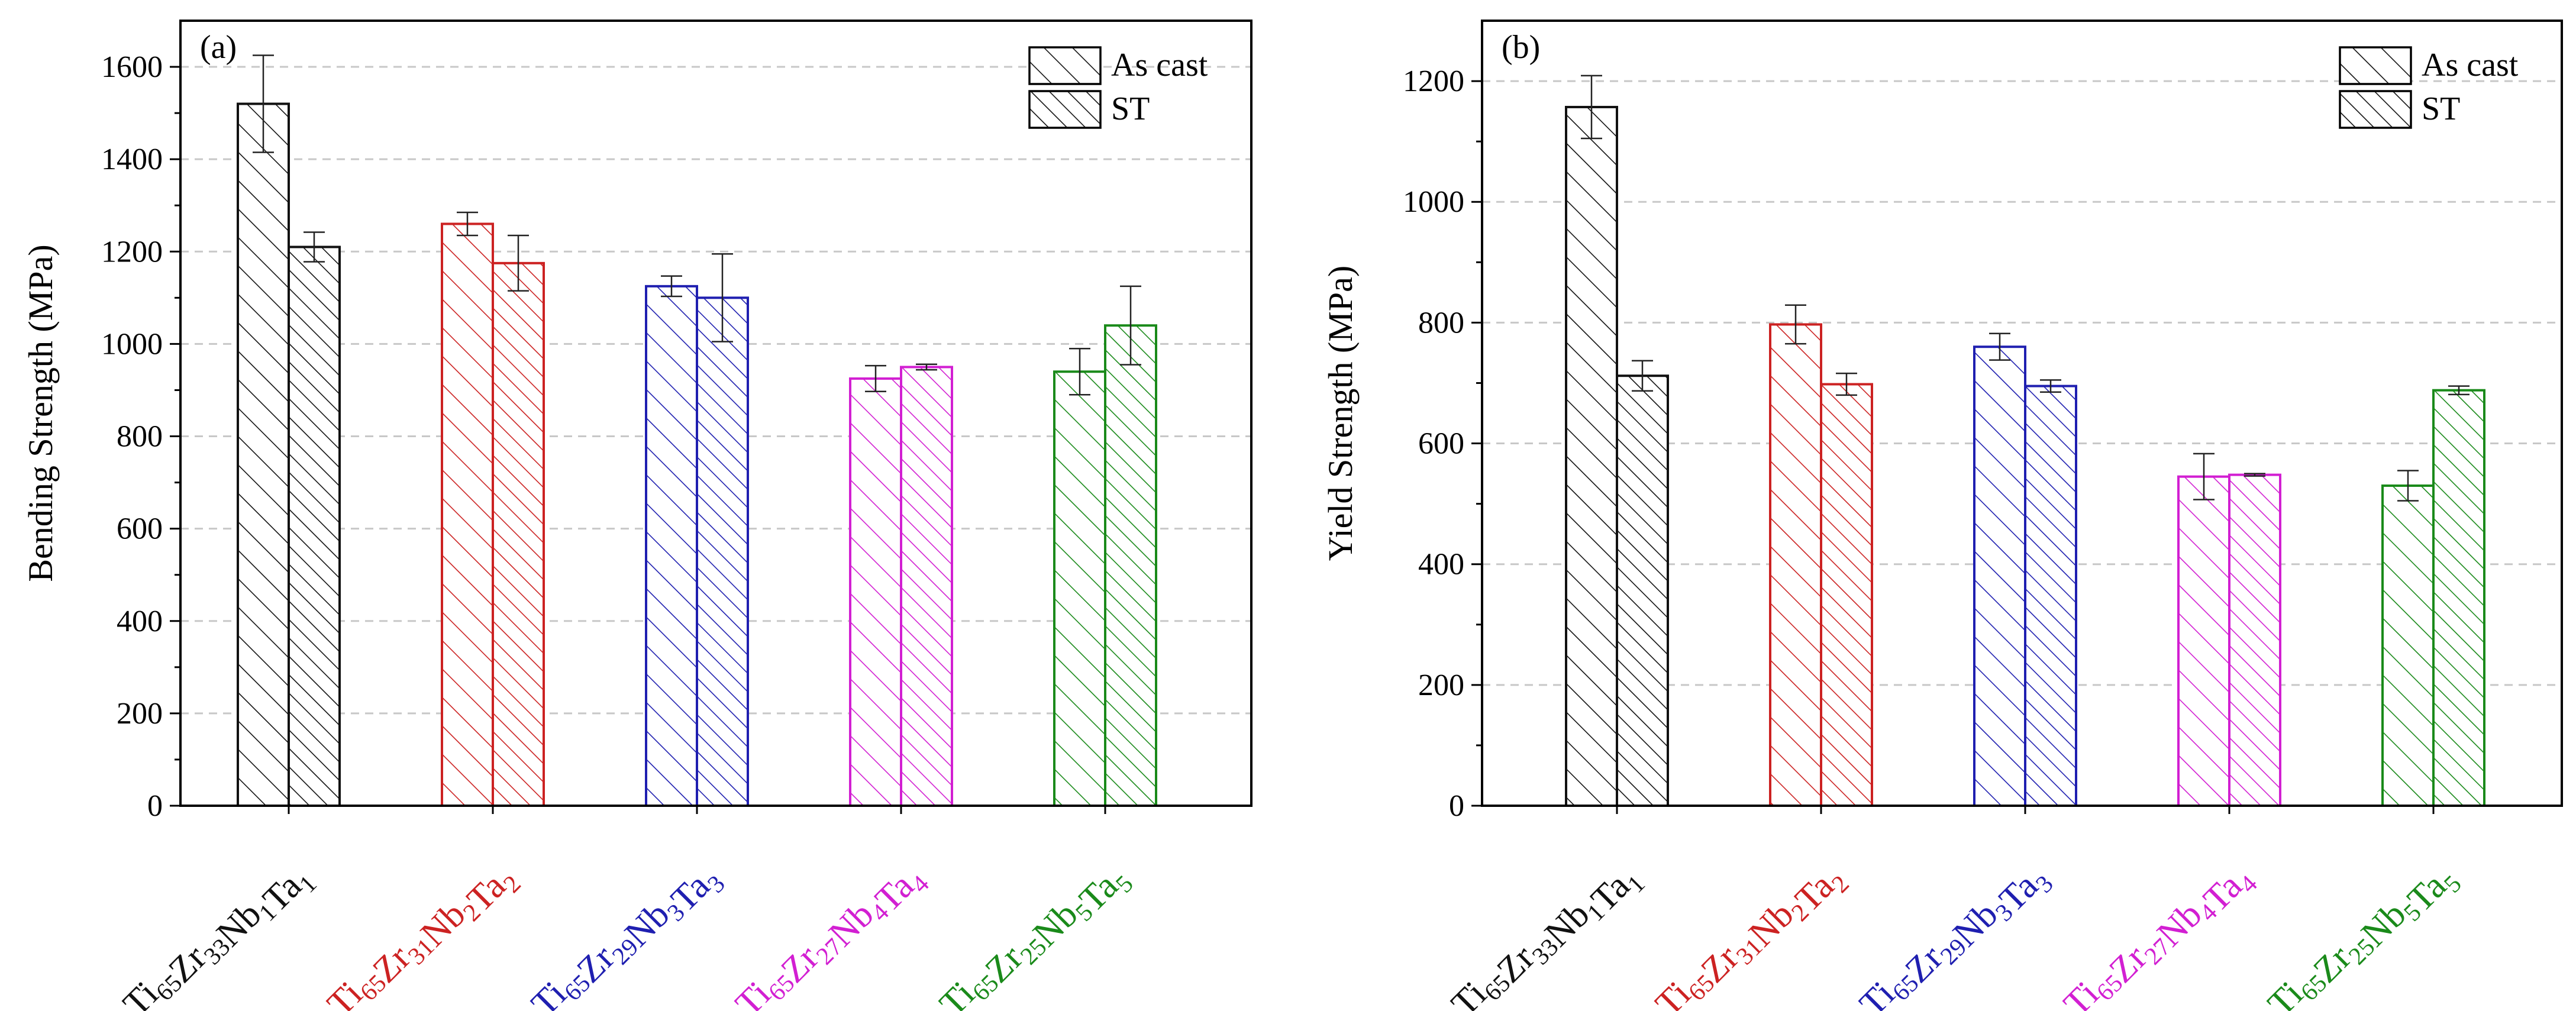 The image size is (2576, 1011). Describe the element at coordinates (132, 159) in the screenshot. I see `y-tick-label: 1400` at that location.